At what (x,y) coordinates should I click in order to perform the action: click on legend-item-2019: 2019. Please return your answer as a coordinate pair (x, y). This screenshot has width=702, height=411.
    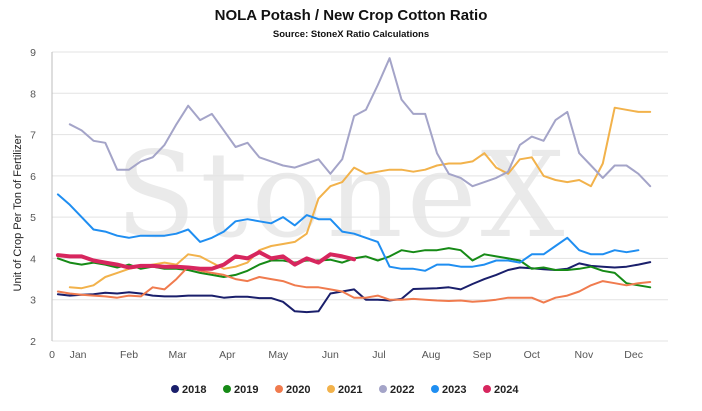
    Looking at the image, I should click on (240, 390).